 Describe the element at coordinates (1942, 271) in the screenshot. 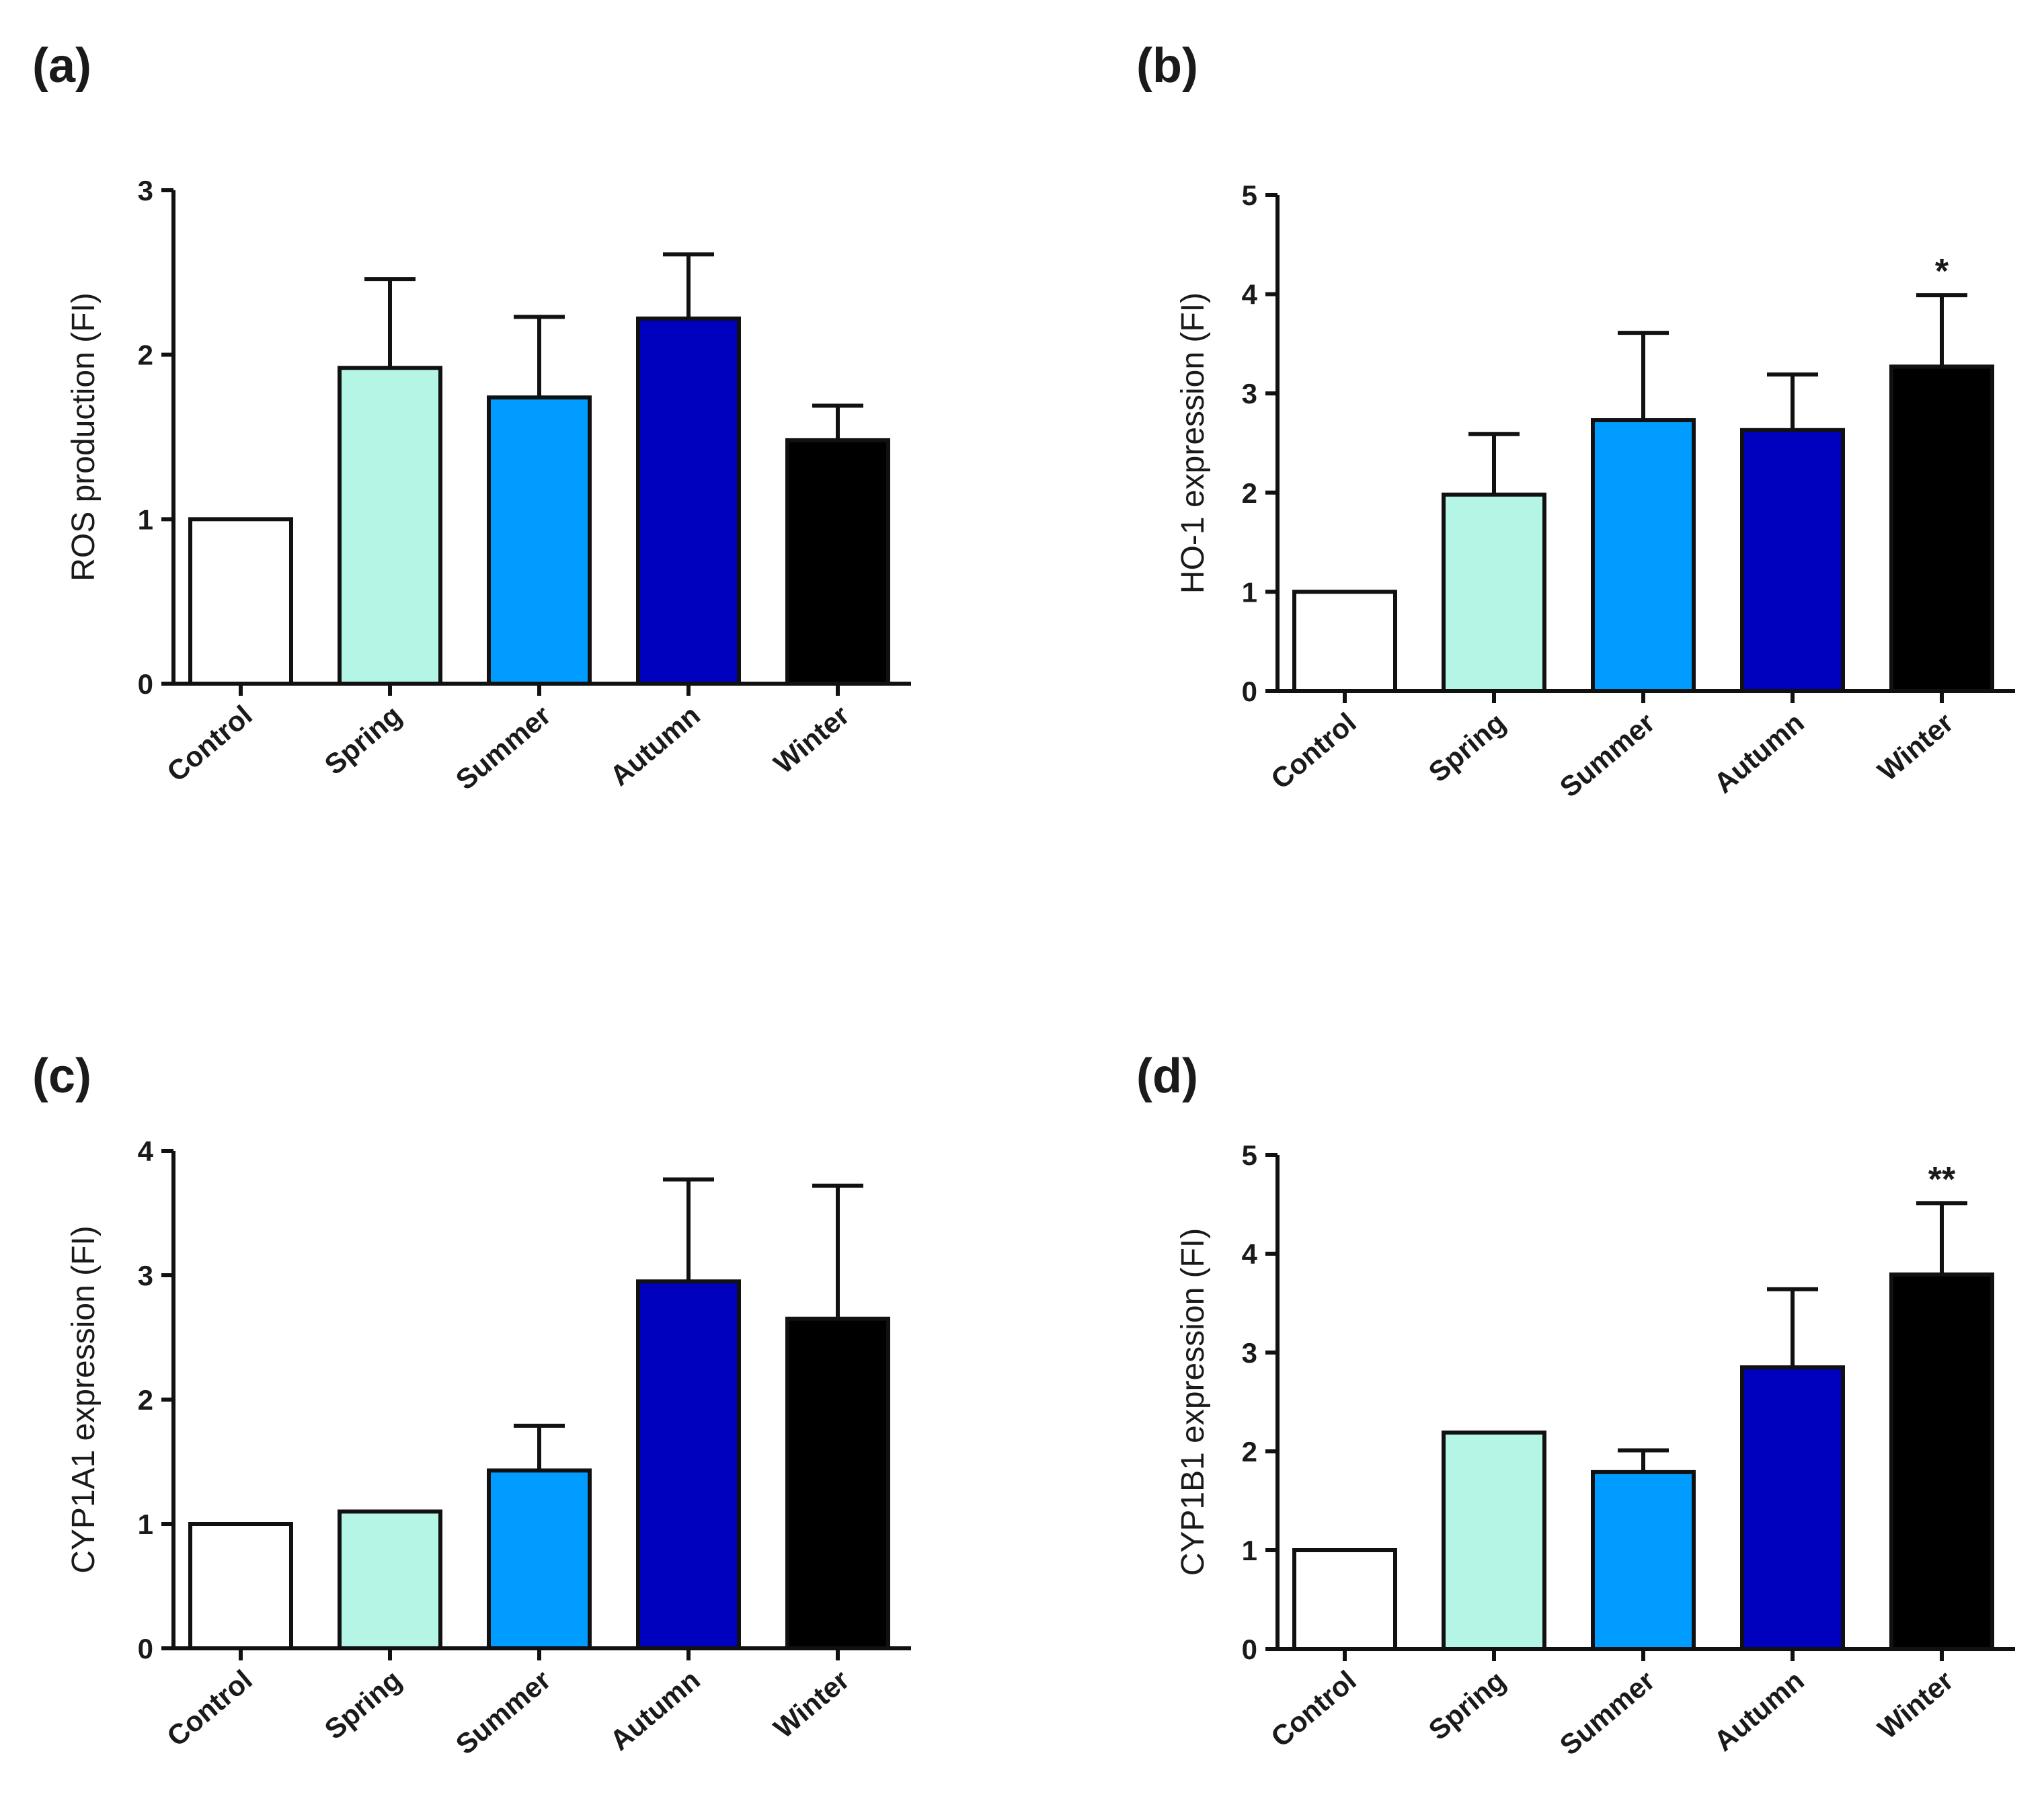

I see `significance-marker: *` at that location.